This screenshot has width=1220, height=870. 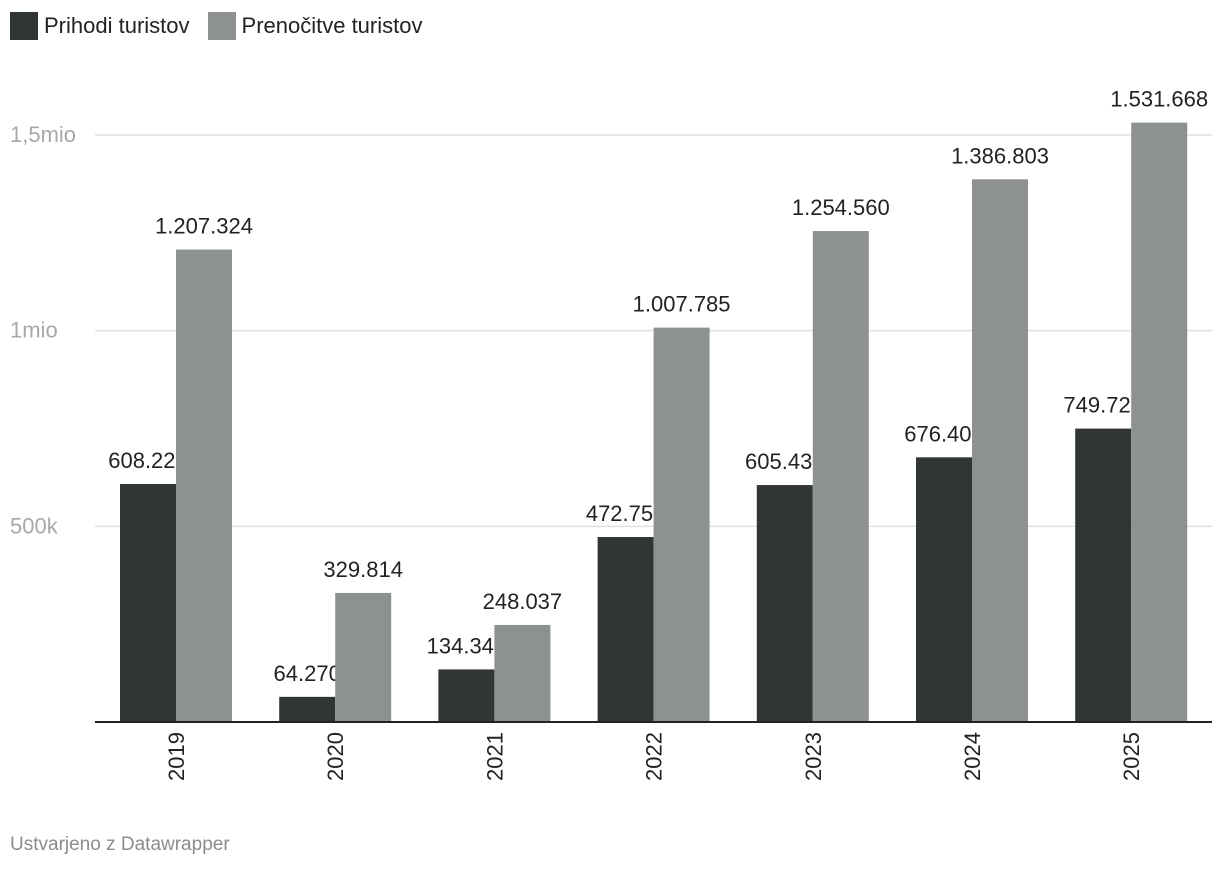 What do you see at coordinates (34, 330) in the screenshot?
I see `y-tick-label: 1mio` at bounding box center [34, 330].